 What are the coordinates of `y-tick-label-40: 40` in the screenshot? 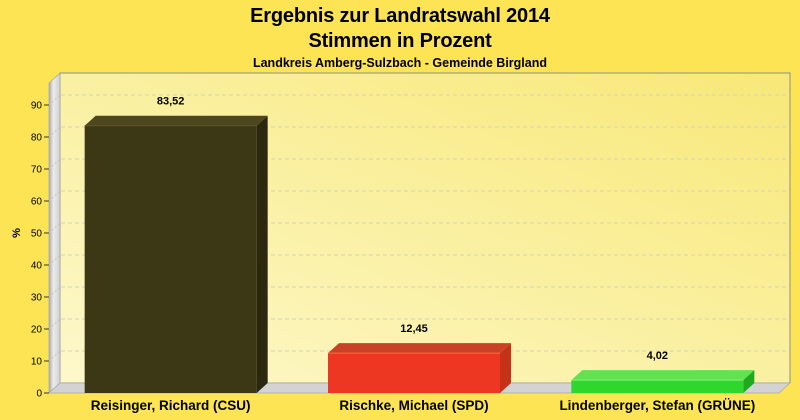 It's located at (37, 266).